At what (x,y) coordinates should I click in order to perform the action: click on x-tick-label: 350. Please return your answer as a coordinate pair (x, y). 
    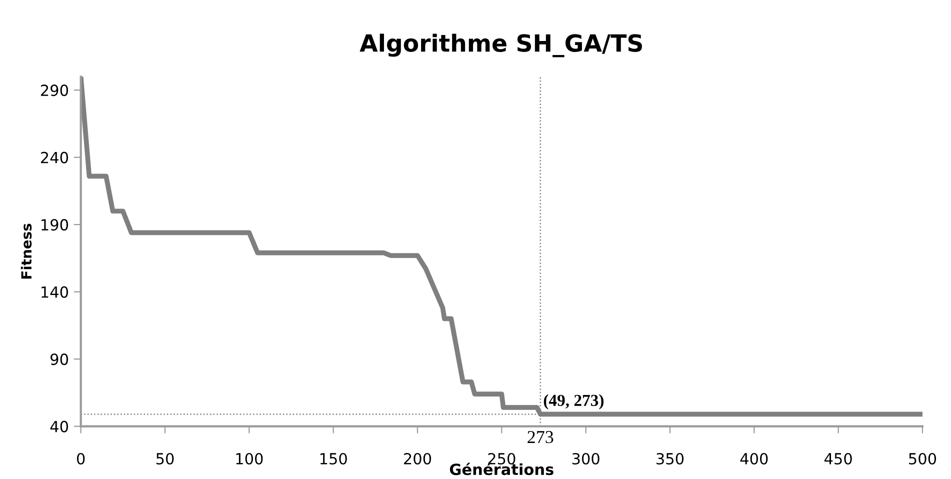
    Looking at the image, I should click on (670, 458).